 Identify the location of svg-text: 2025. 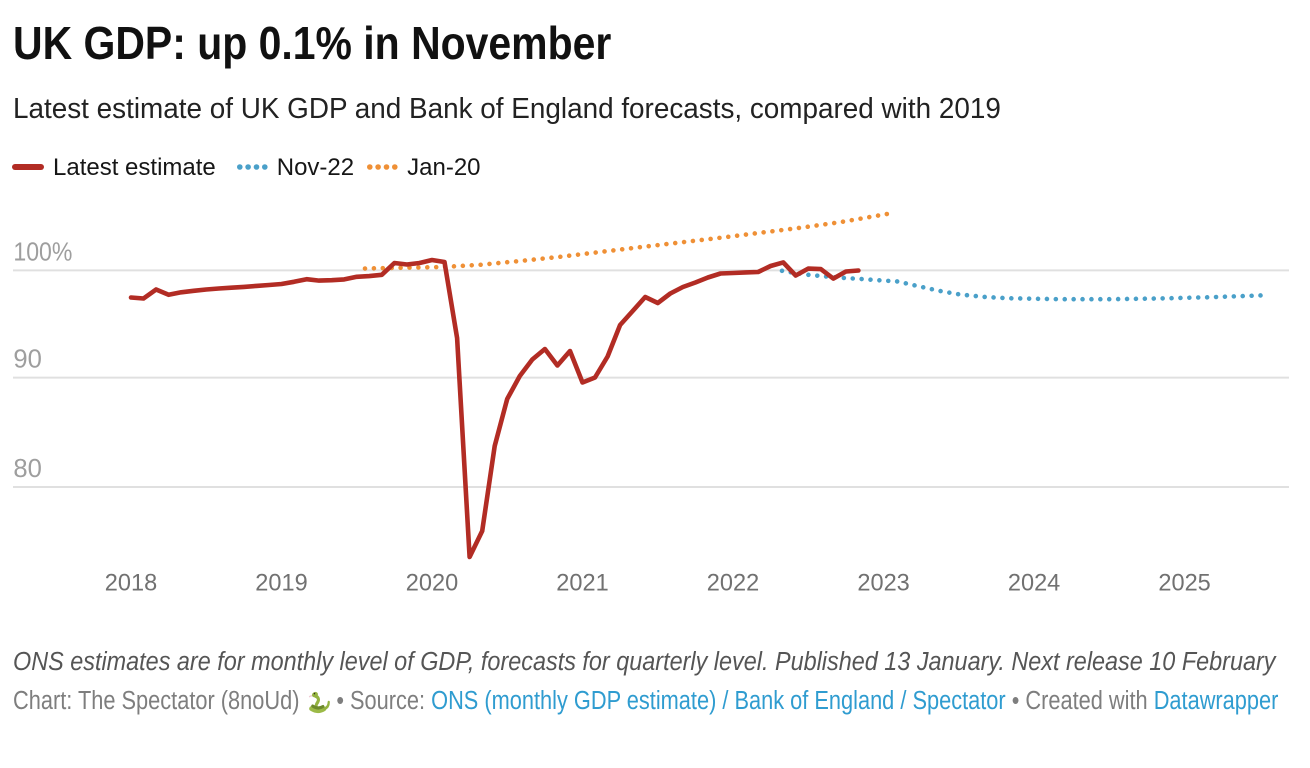
(1184, 583).